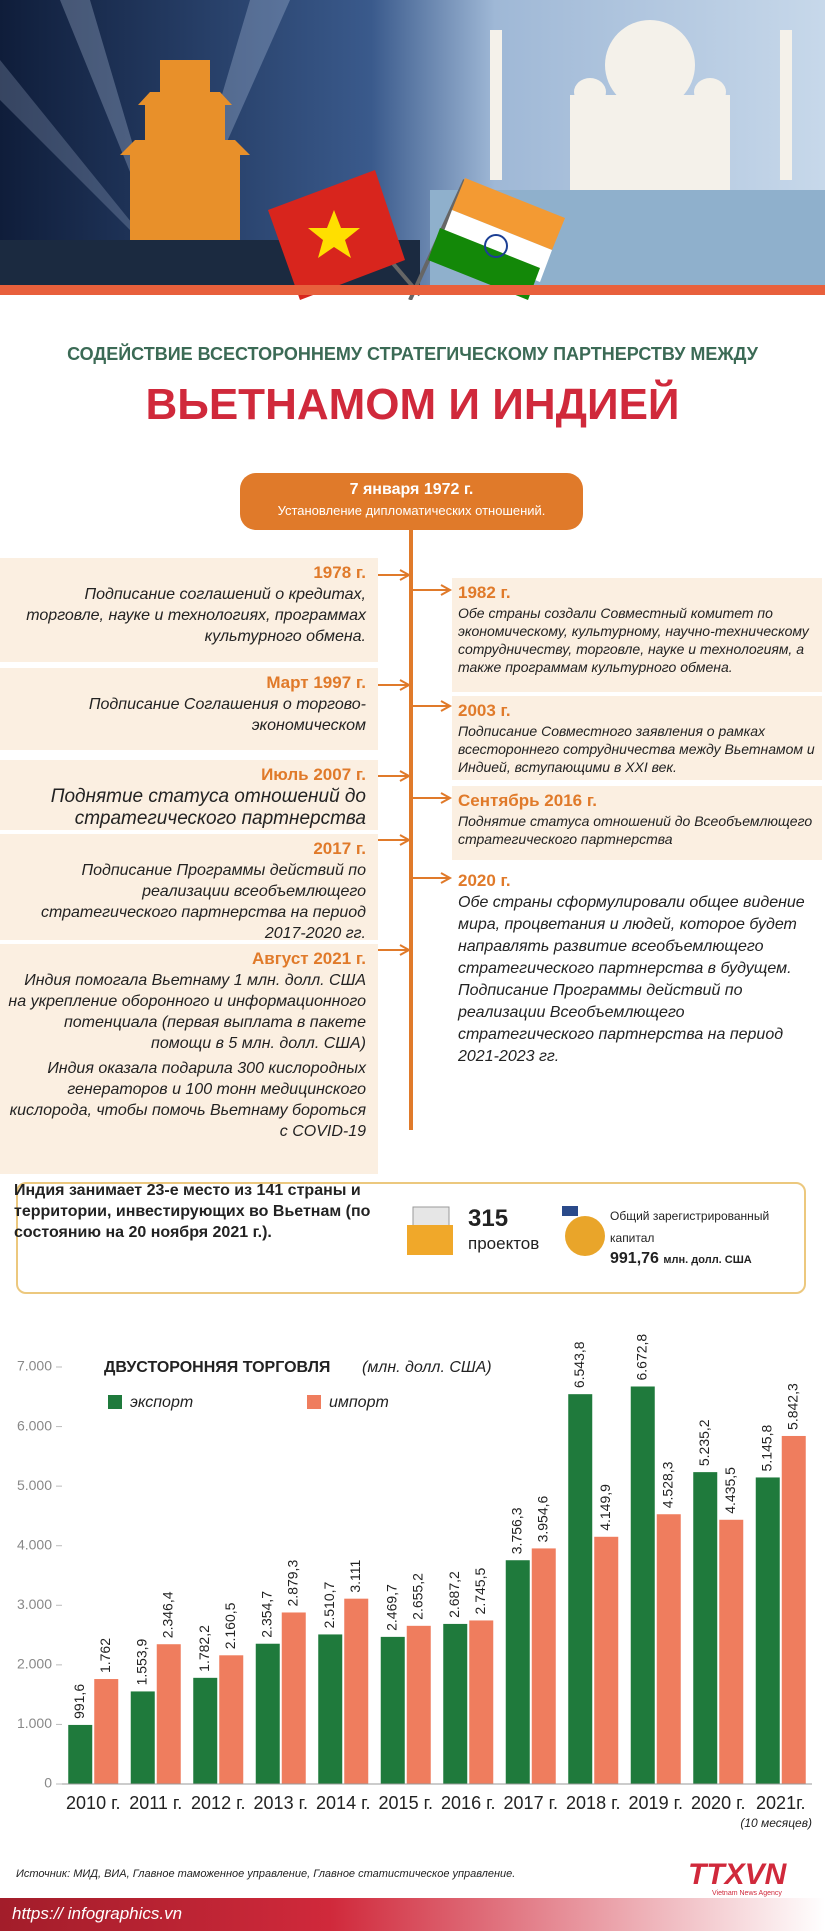 The width and height of the screenshot is (825, 1931). I want to click on value-label: 2.510,7, so click(329, 1605).